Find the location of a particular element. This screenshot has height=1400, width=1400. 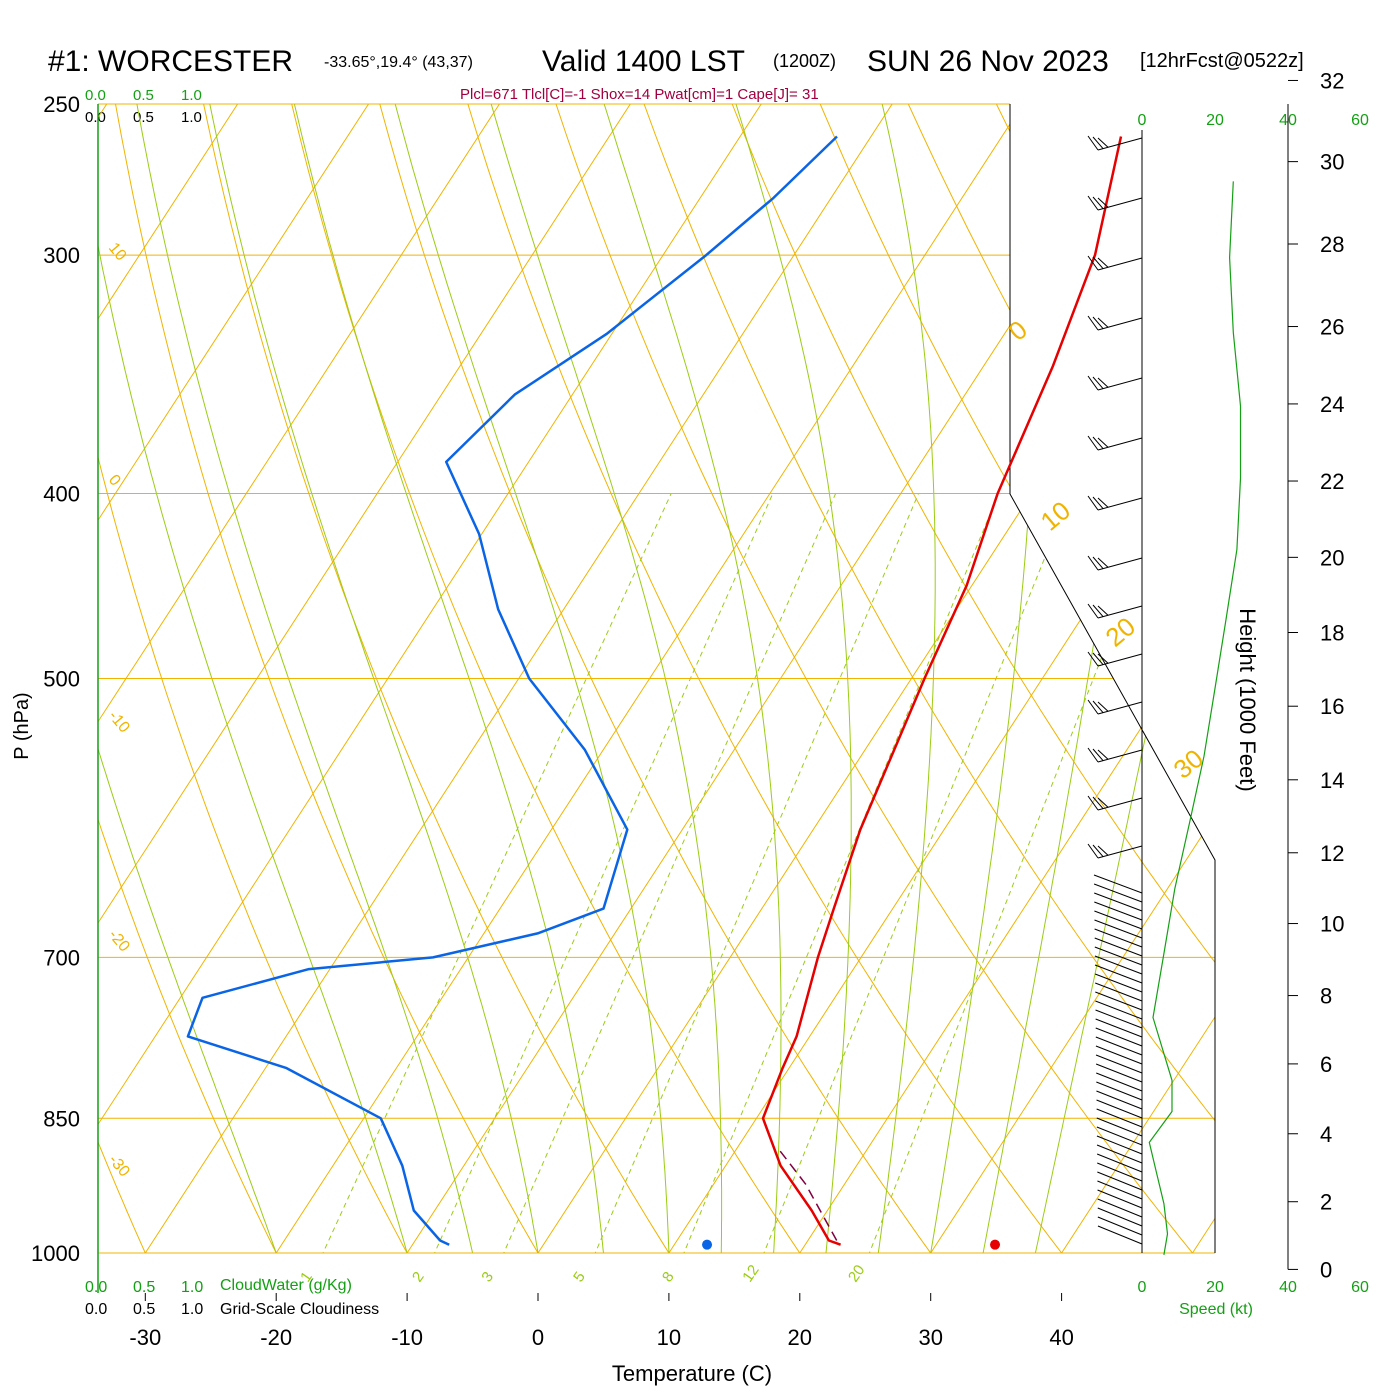

height-tick-label: 22 is located at coordinates (1332, 481).